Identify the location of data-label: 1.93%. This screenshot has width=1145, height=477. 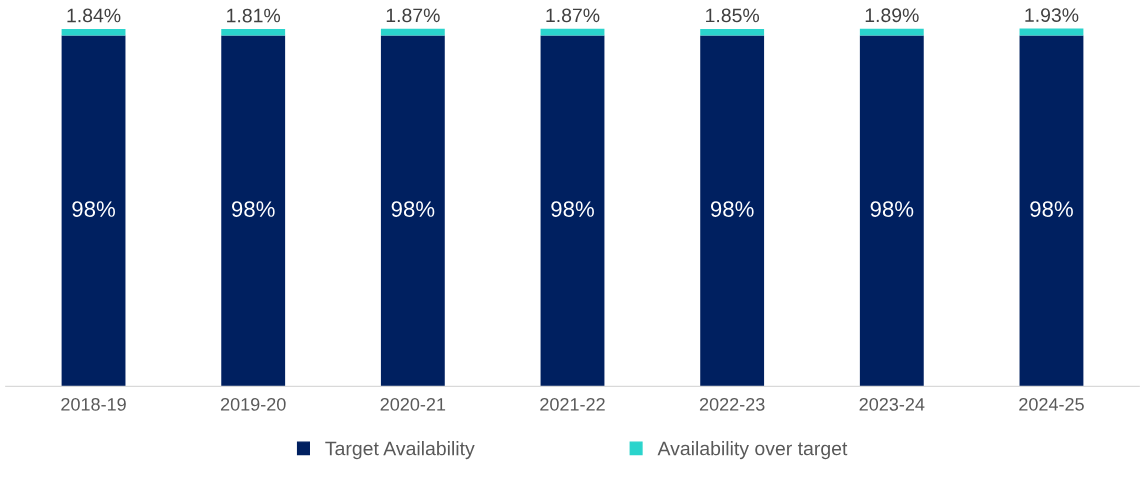
(1052, 15).